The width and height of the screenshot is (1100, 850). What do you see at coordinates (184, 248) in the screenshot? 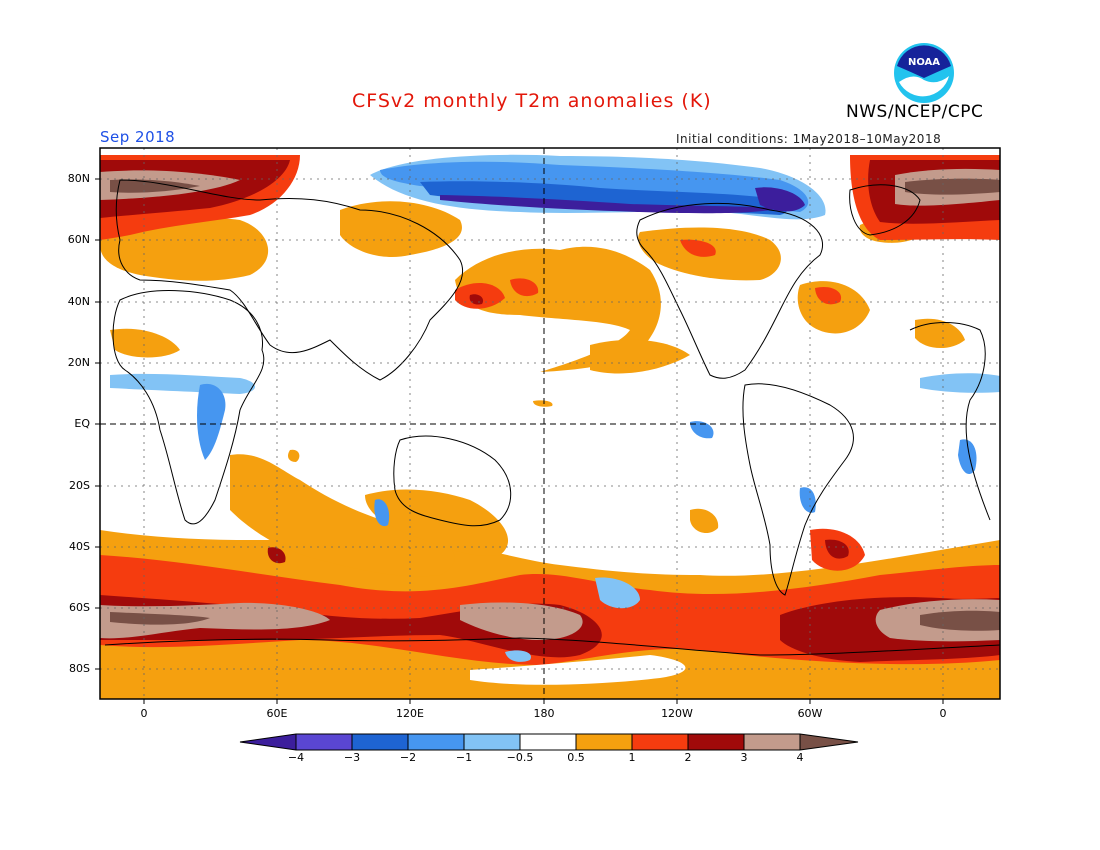
I see `warm-patch-europe` at bounding box center [184, 248].